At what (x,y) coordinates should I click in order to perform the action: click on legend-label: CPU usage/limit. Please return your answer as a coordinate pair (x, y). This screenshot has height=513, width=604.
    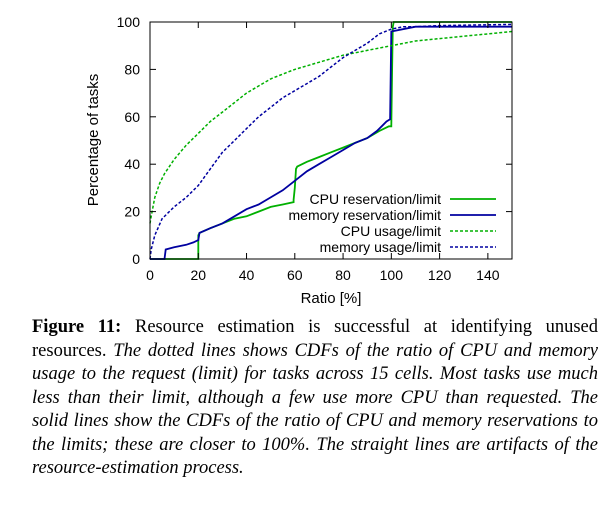
    Looking at the image, I should click on (391, 231).